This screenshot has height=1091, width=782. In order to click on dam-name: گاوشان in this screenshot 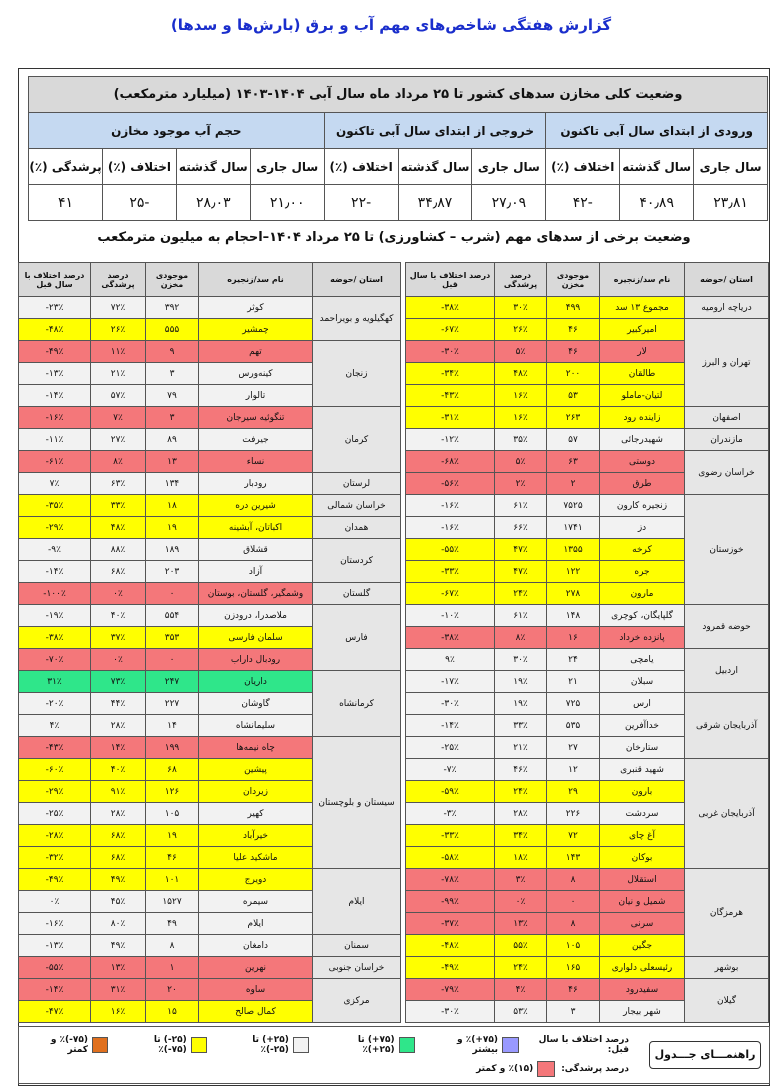, I will do `click(255, 703)`.